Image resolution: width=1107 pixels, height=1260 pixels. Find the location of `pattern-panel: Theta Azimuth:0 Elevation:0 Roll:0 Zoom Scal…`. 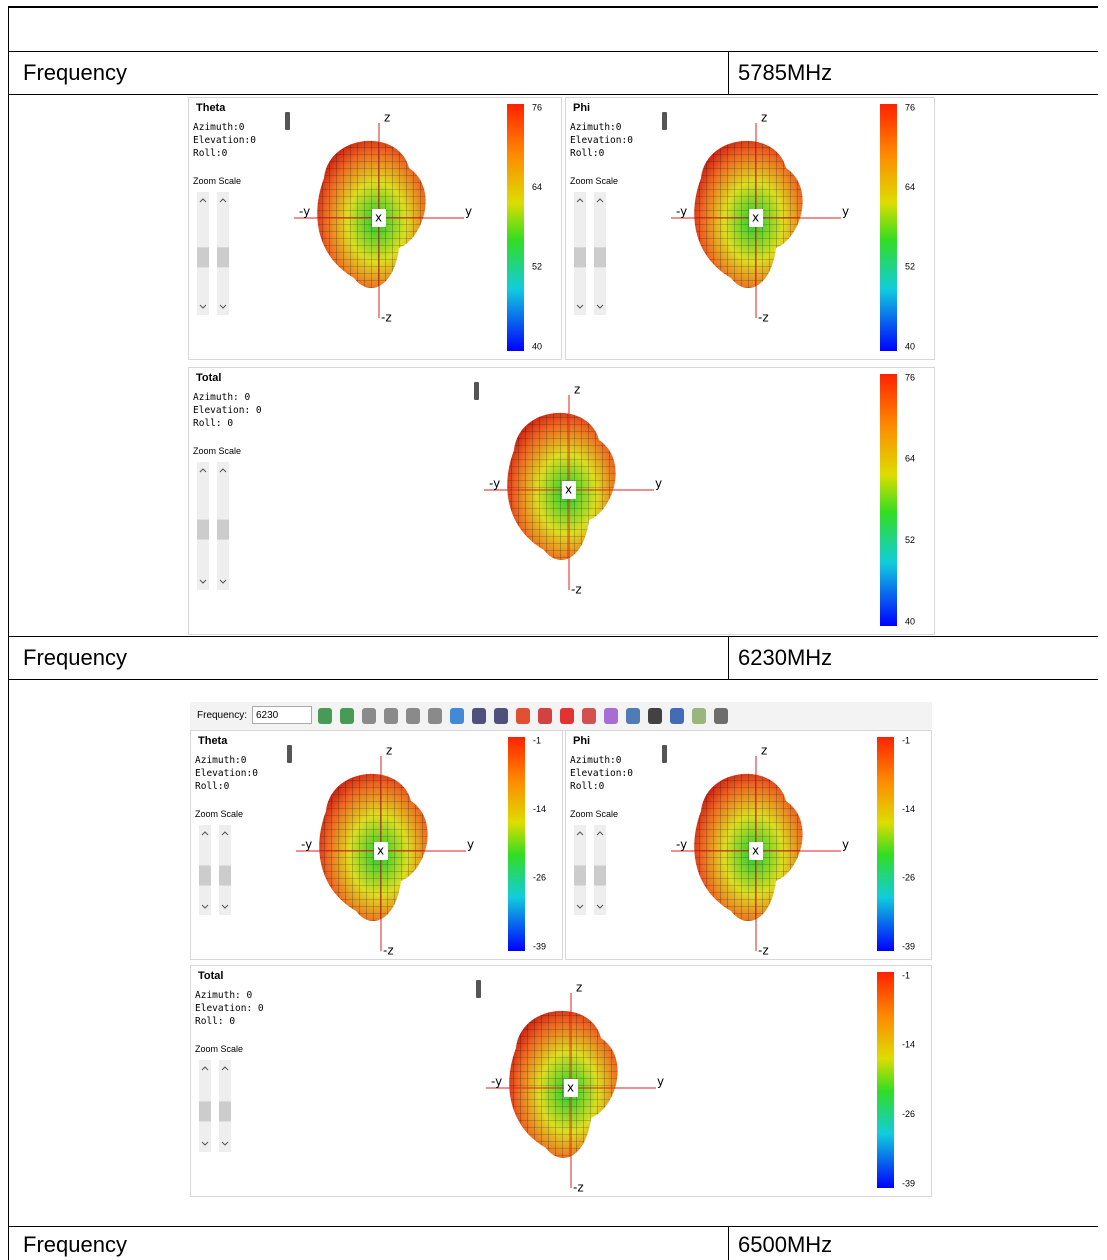

pattern-panel: Theta Azimuth:0 Elevation:0 Roll:0 Zoom Scal… is located at coordinates (375, 228).